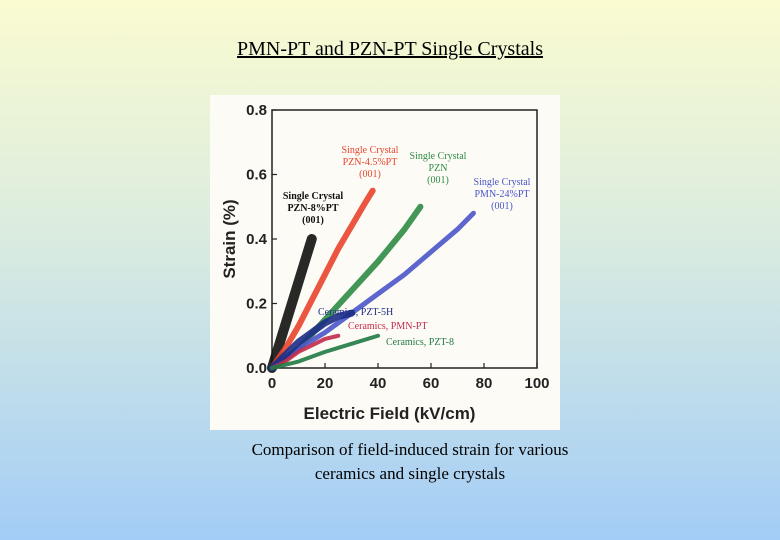  Describe the element at coordinates (325, 383) in the screenshot. I see `x-tick-label: 20` at that location.